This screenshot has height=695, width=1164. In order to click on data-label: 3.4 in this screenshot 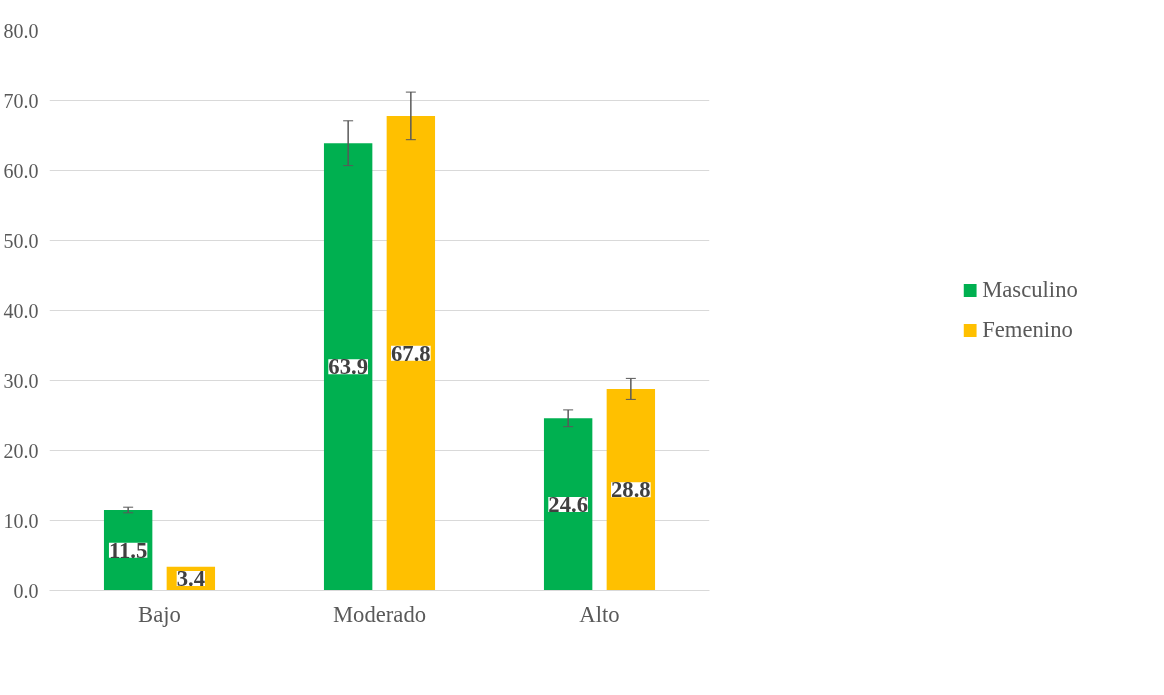, I will do `click(191, 579)`.